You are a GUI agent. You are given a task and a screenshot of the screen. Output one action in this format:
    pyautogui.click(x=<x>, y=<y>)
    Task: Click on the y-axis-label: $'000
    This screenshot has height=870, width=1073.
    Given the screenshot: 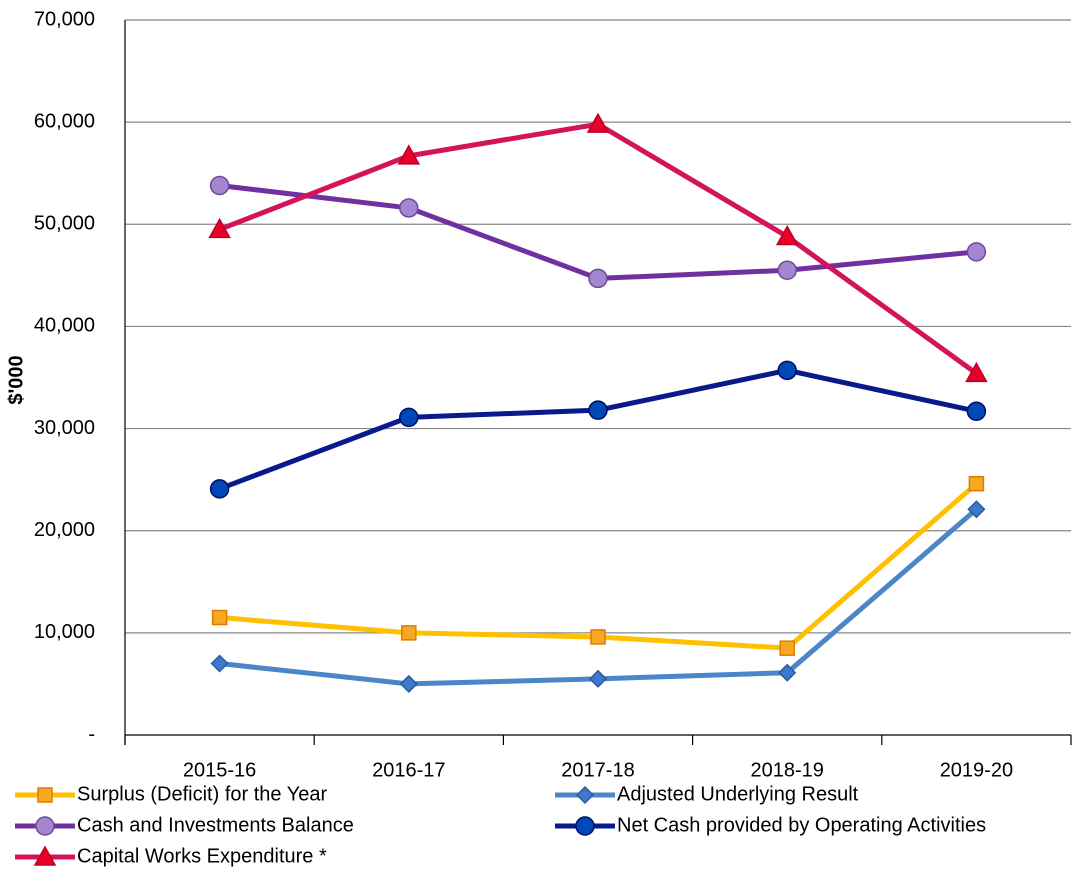 What is the action you would take?
    pyautogui.click(x=16, y=379)
    